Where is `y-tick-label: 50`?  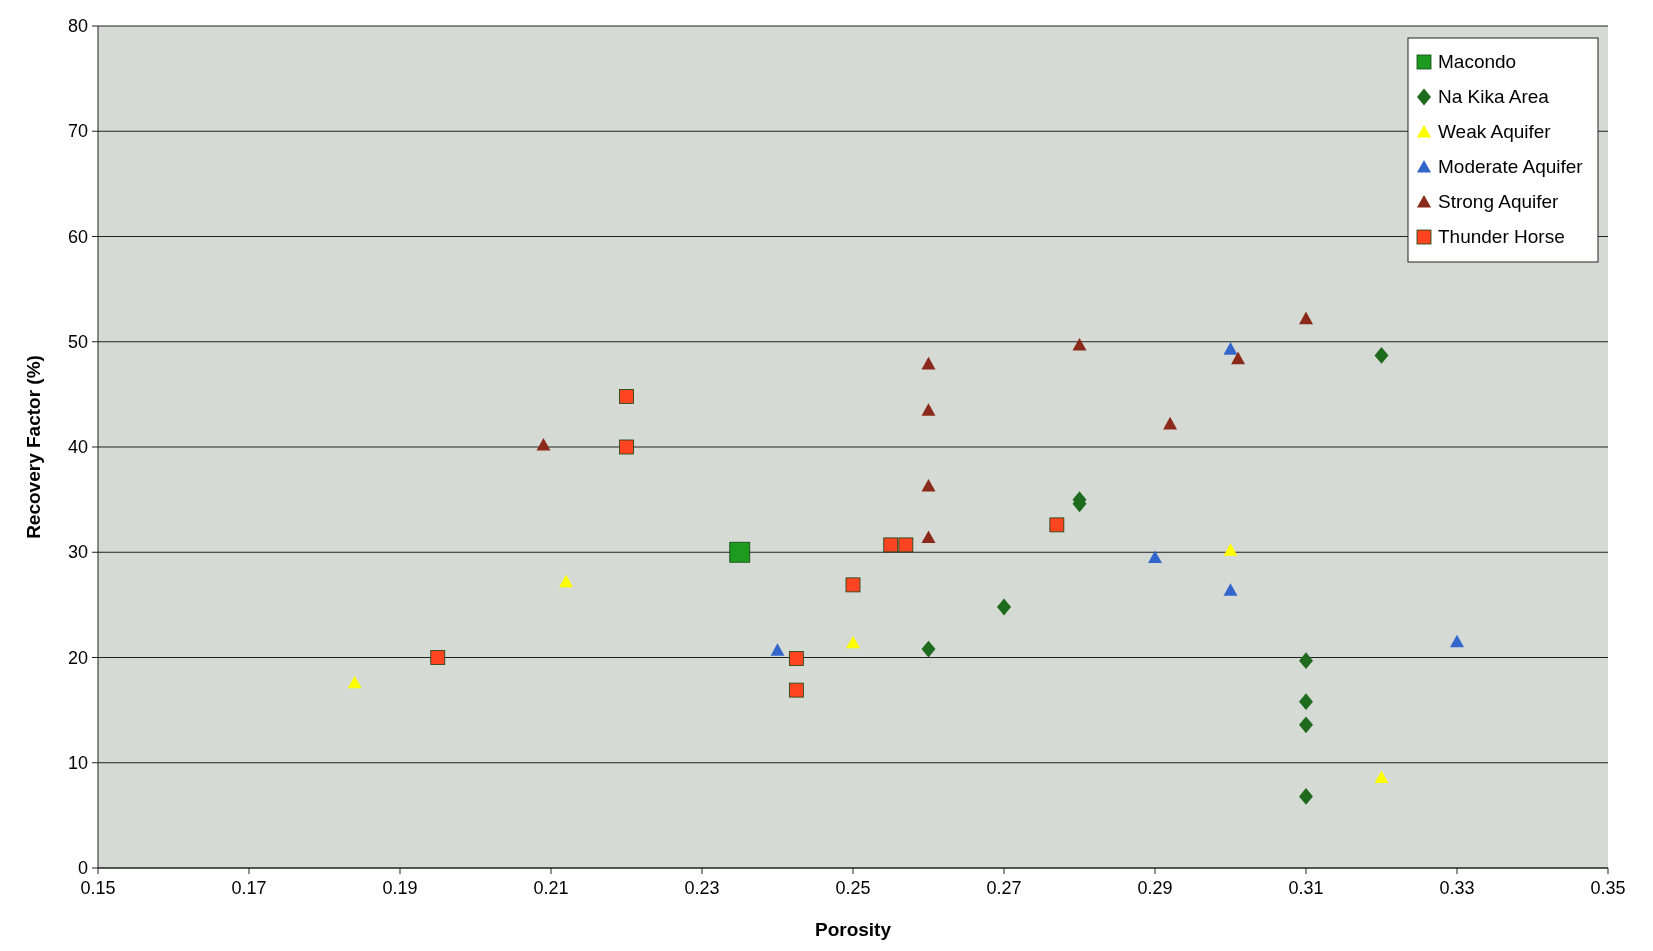
y-tick-label: 50 is located at coordinates (77, 341).